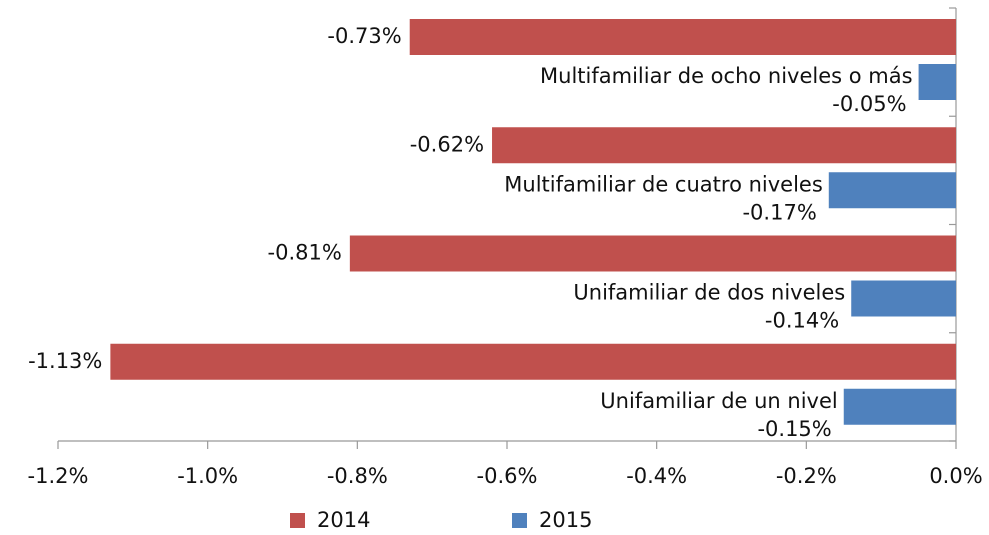 The width and height of the screenshot is (989, 535). I want to click on x-tick-label: -0.6%, so click(507, 476).